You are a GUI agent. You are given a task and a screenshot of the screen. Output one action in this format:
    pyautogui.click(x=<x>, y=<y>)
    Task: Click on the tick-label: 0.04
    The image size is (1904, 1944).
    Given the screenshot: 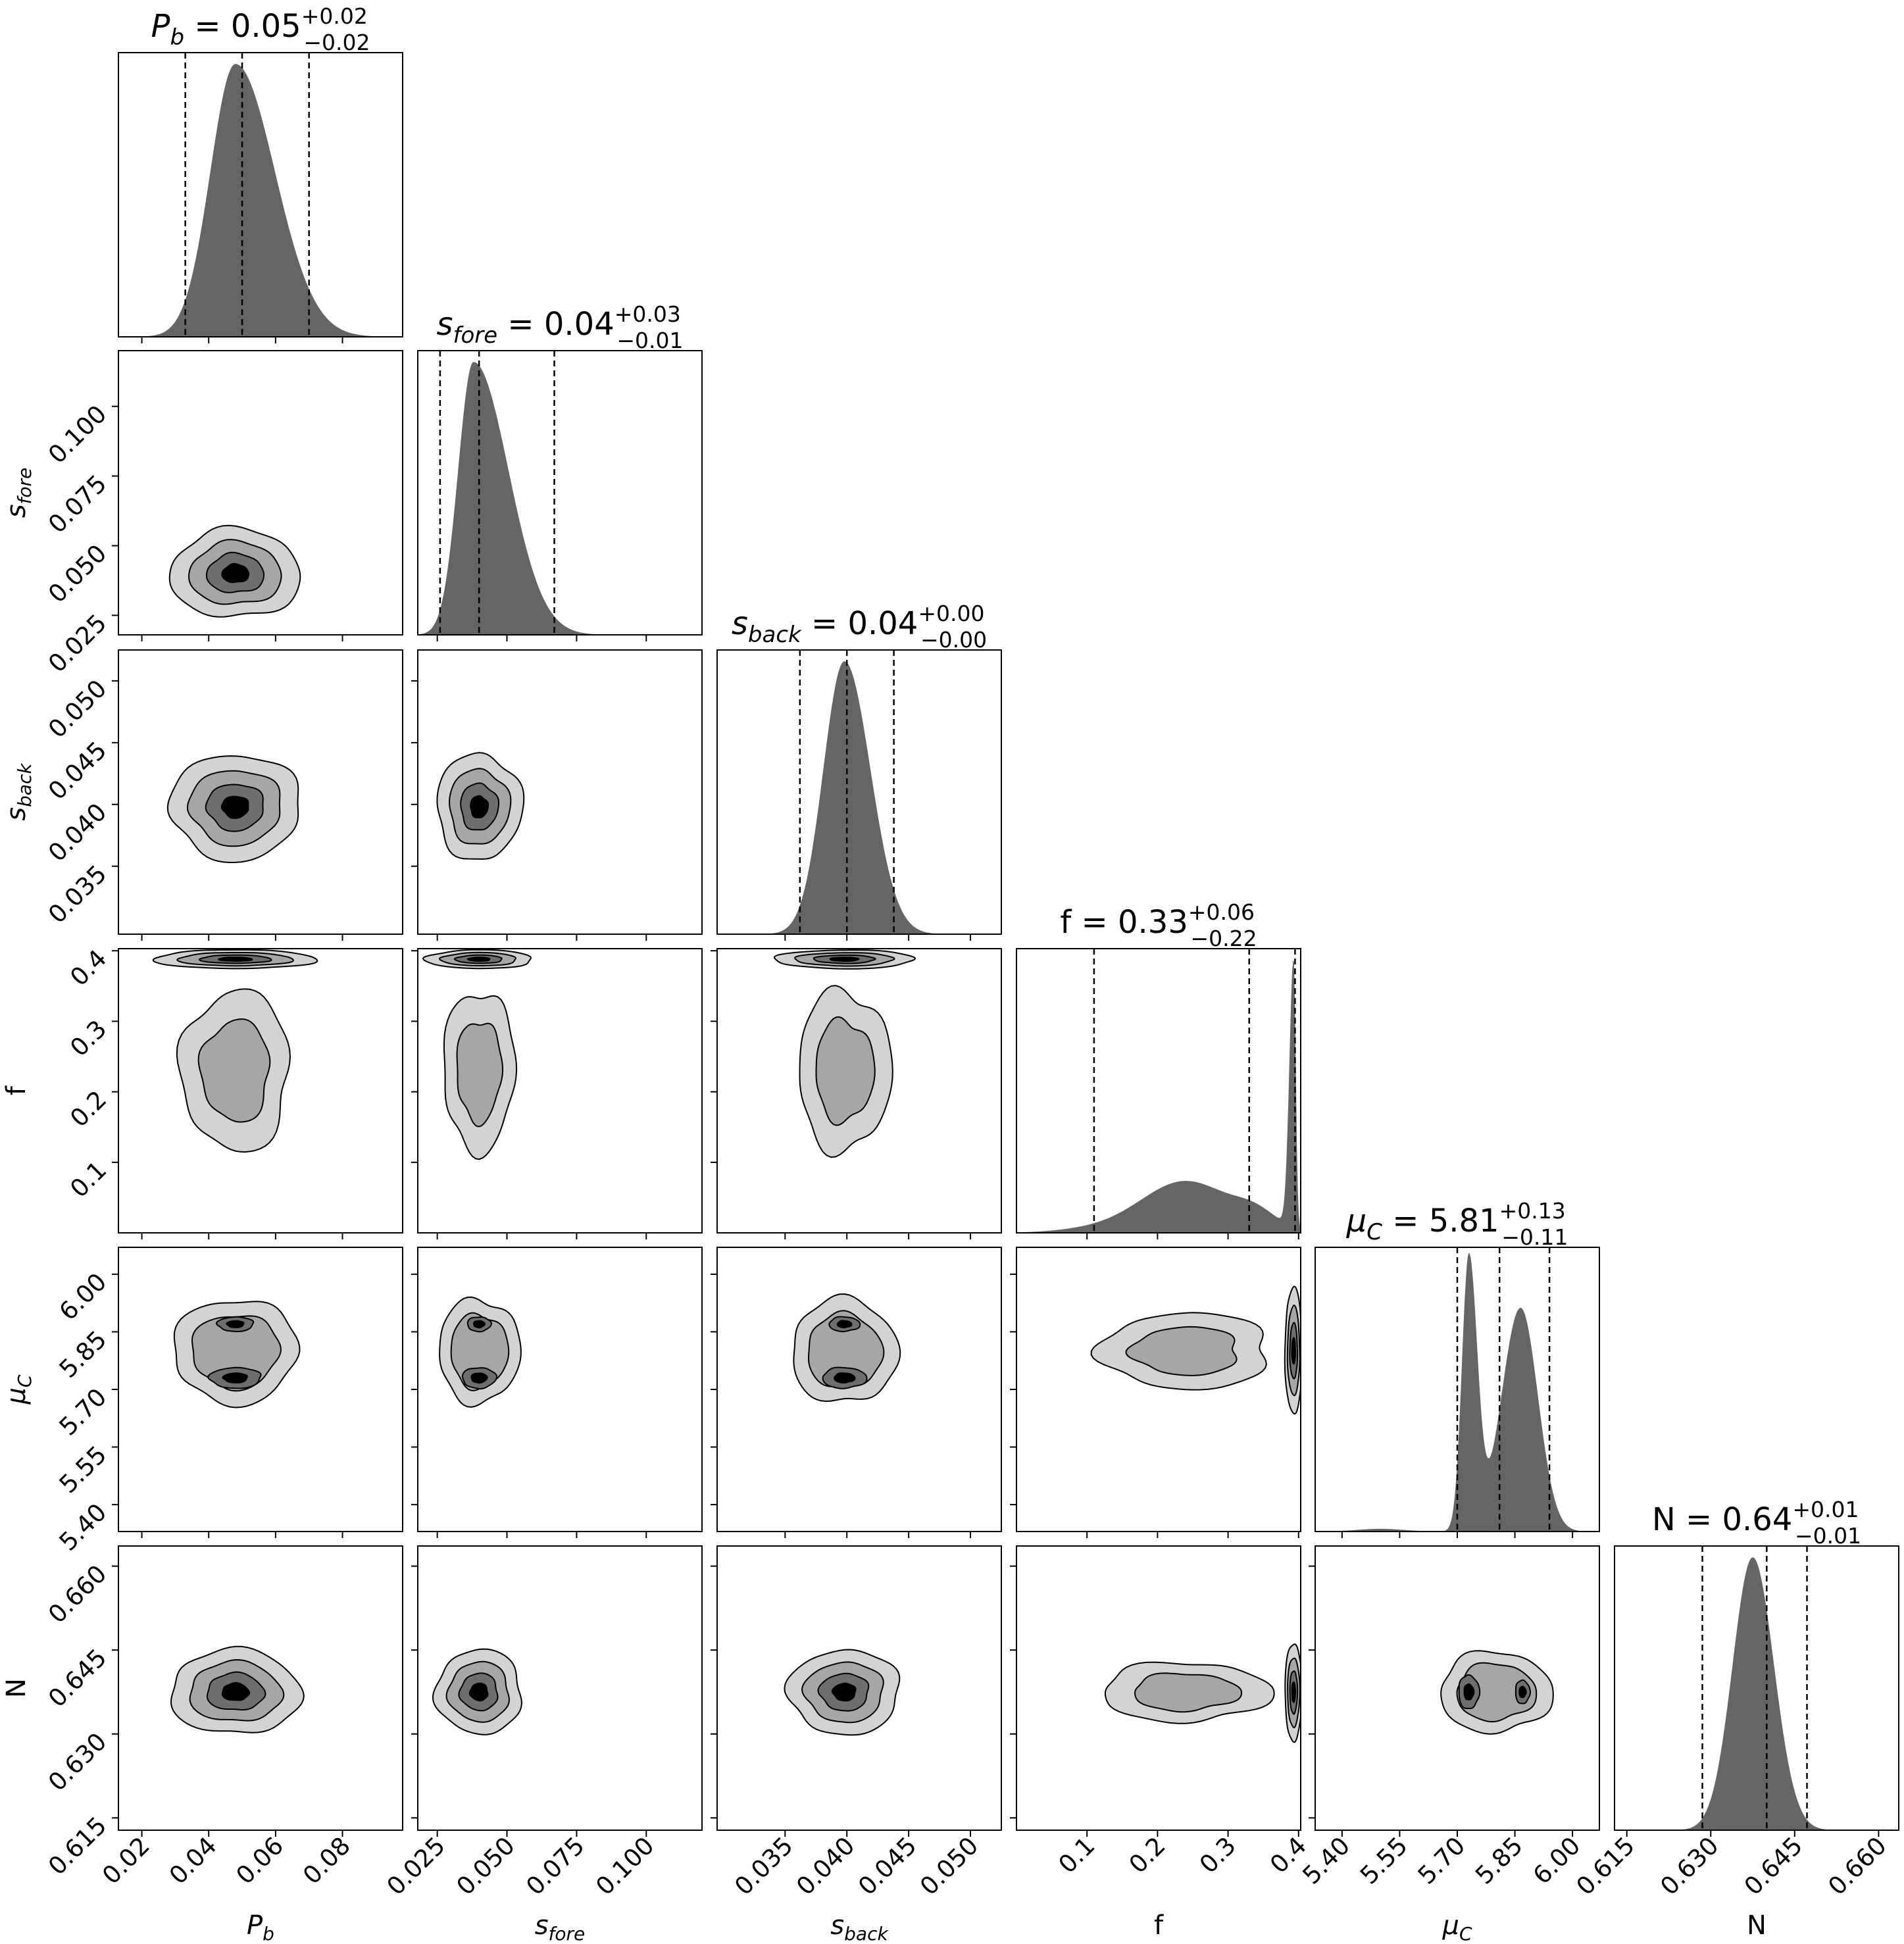 What is the action you would take?
    pyautogui.click(x=193, y=1861)
    